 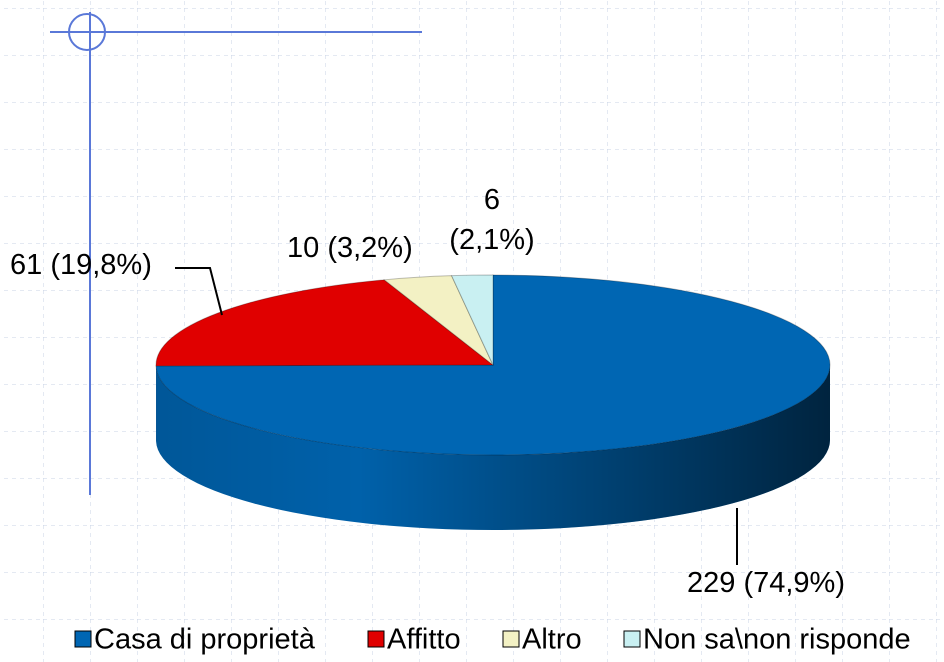 What do you see at coordinates (424, 640) in the screenshot?
I see `legend-label: Affitto` at bounding box center [424, 640].